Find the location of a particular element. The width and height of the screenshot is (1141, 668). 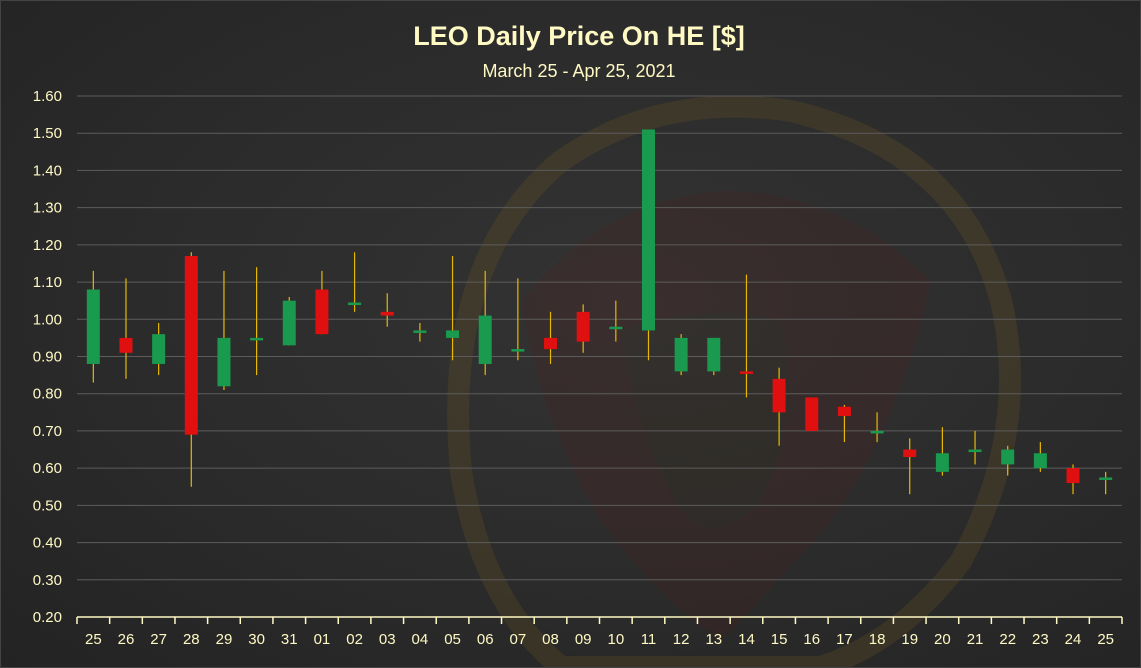

x-tick-label: 30 is located at coordinates (256, 639).